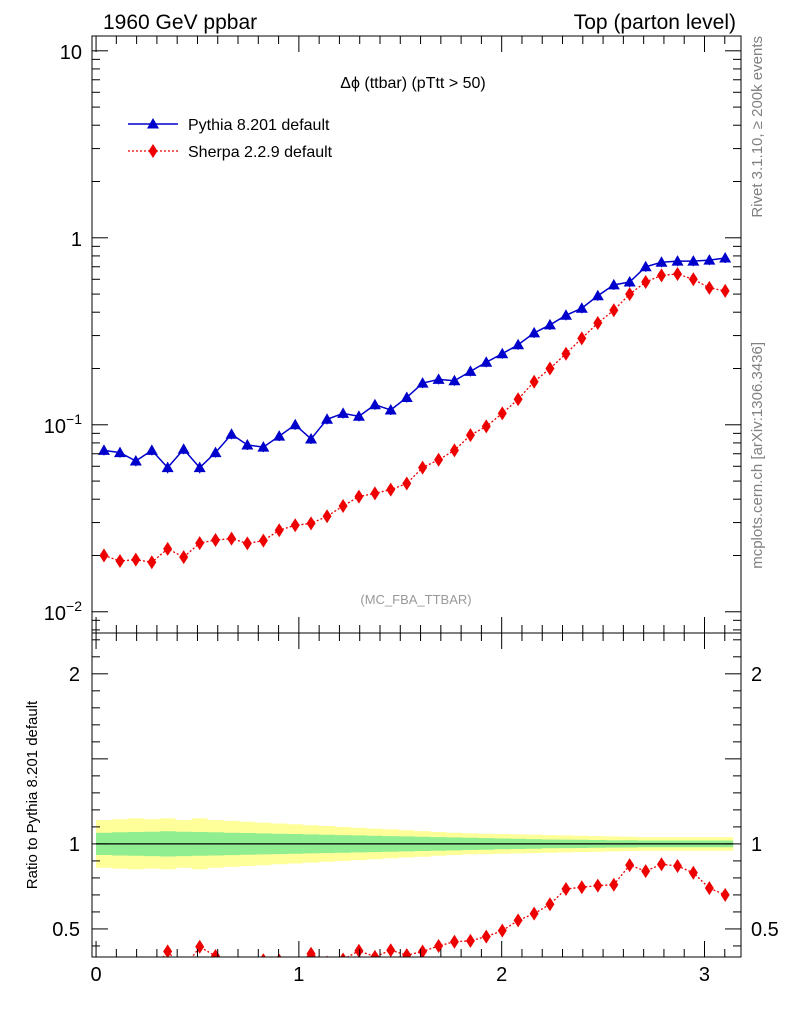  I want to click on ratio-y-tick-label-right: 0.5, so click(765, 930).